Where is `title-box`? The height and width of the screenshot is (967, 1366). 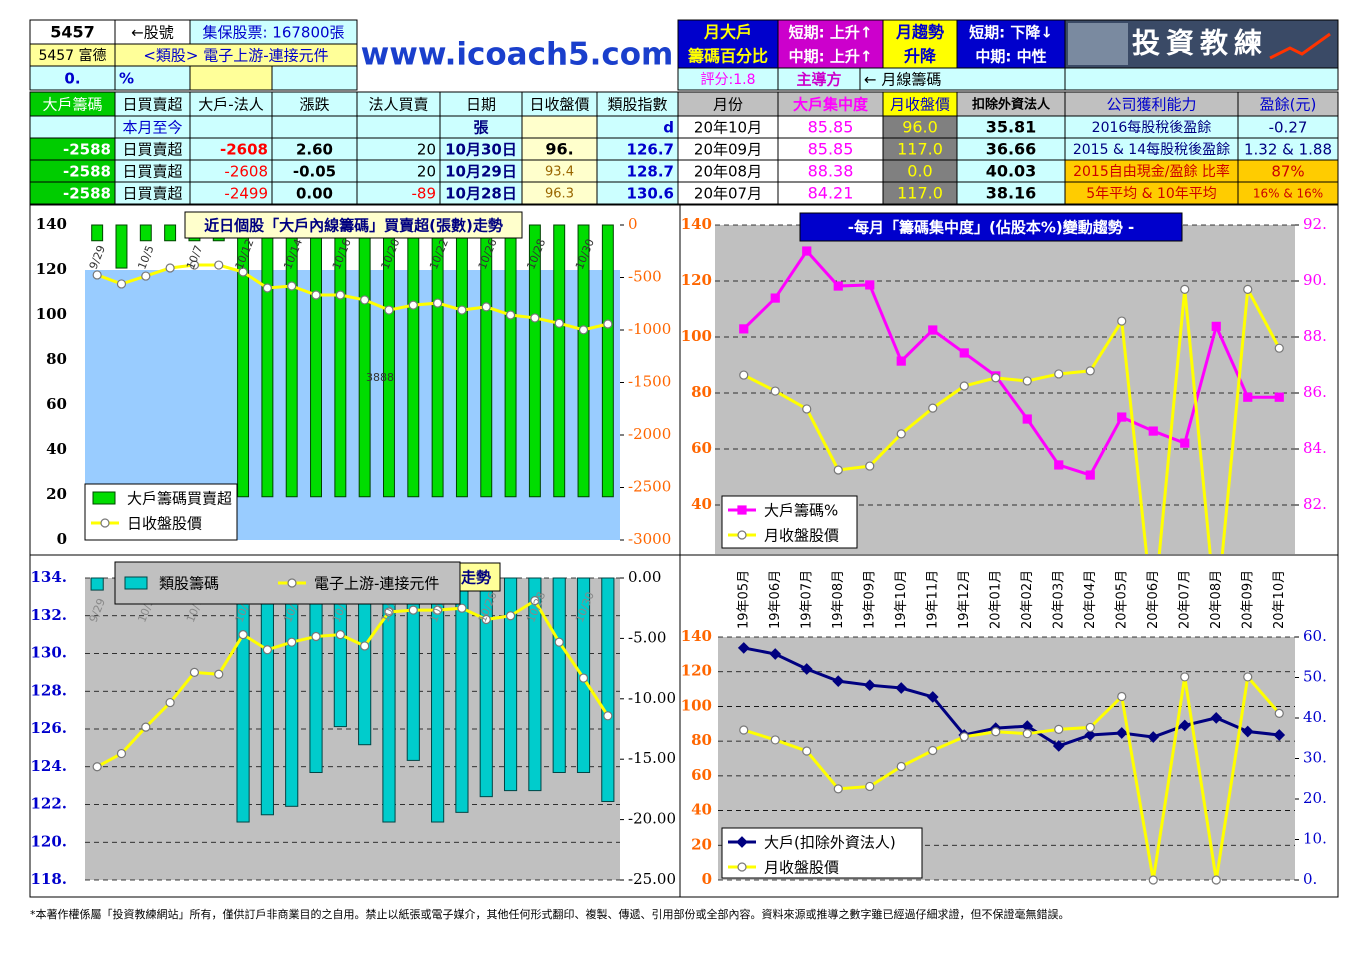
title-box is located at coordinates (353, 225).